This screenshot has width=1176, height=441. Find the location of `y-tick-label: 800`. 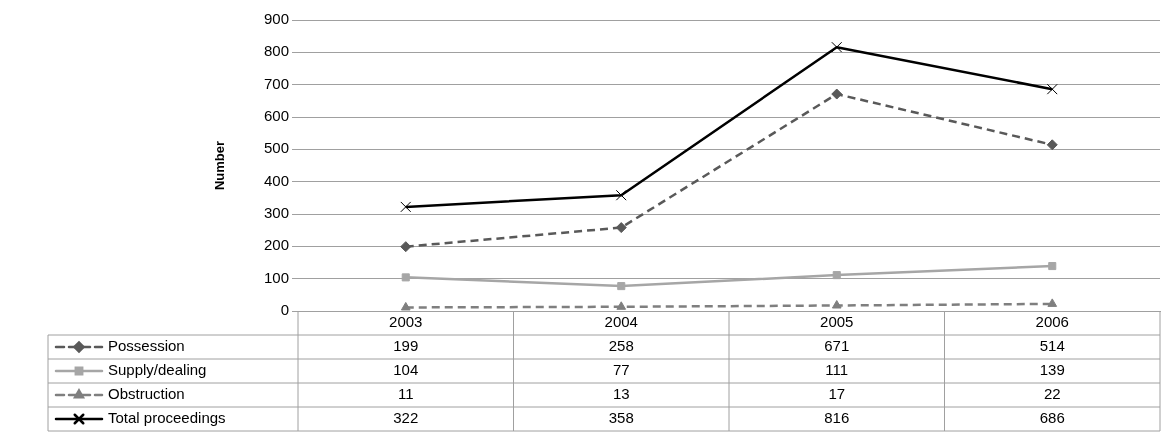

y-tick-label: 800 is located at coordinates (276, 51).